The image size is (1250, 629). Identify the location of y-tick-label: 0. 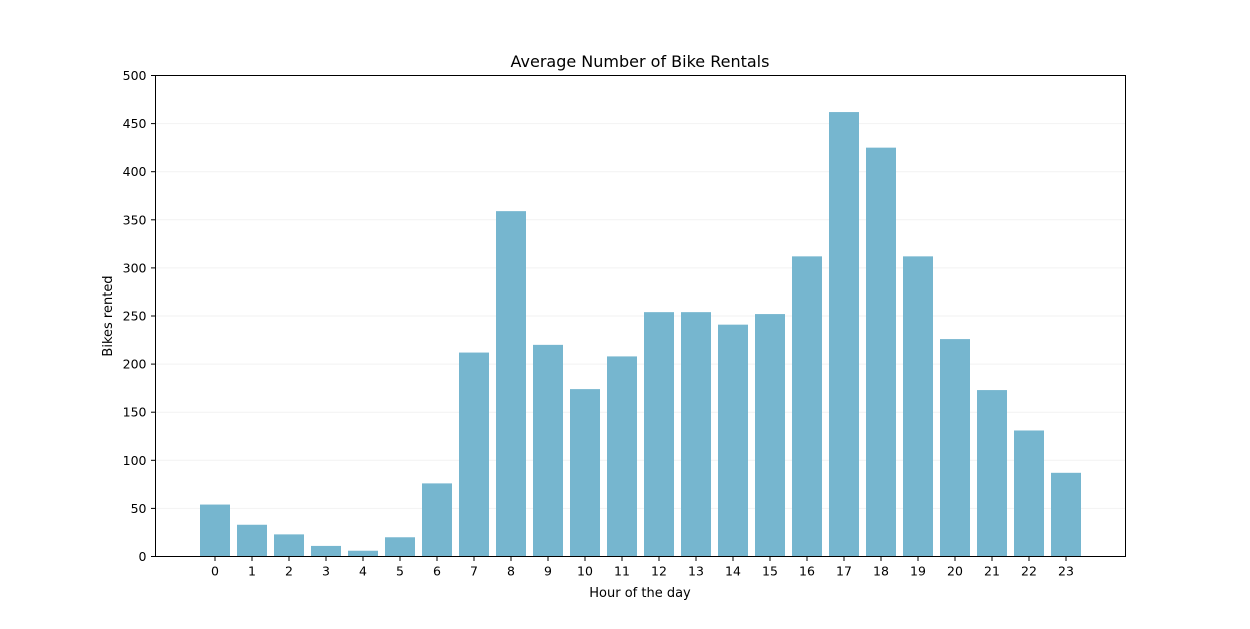
(143, 556).